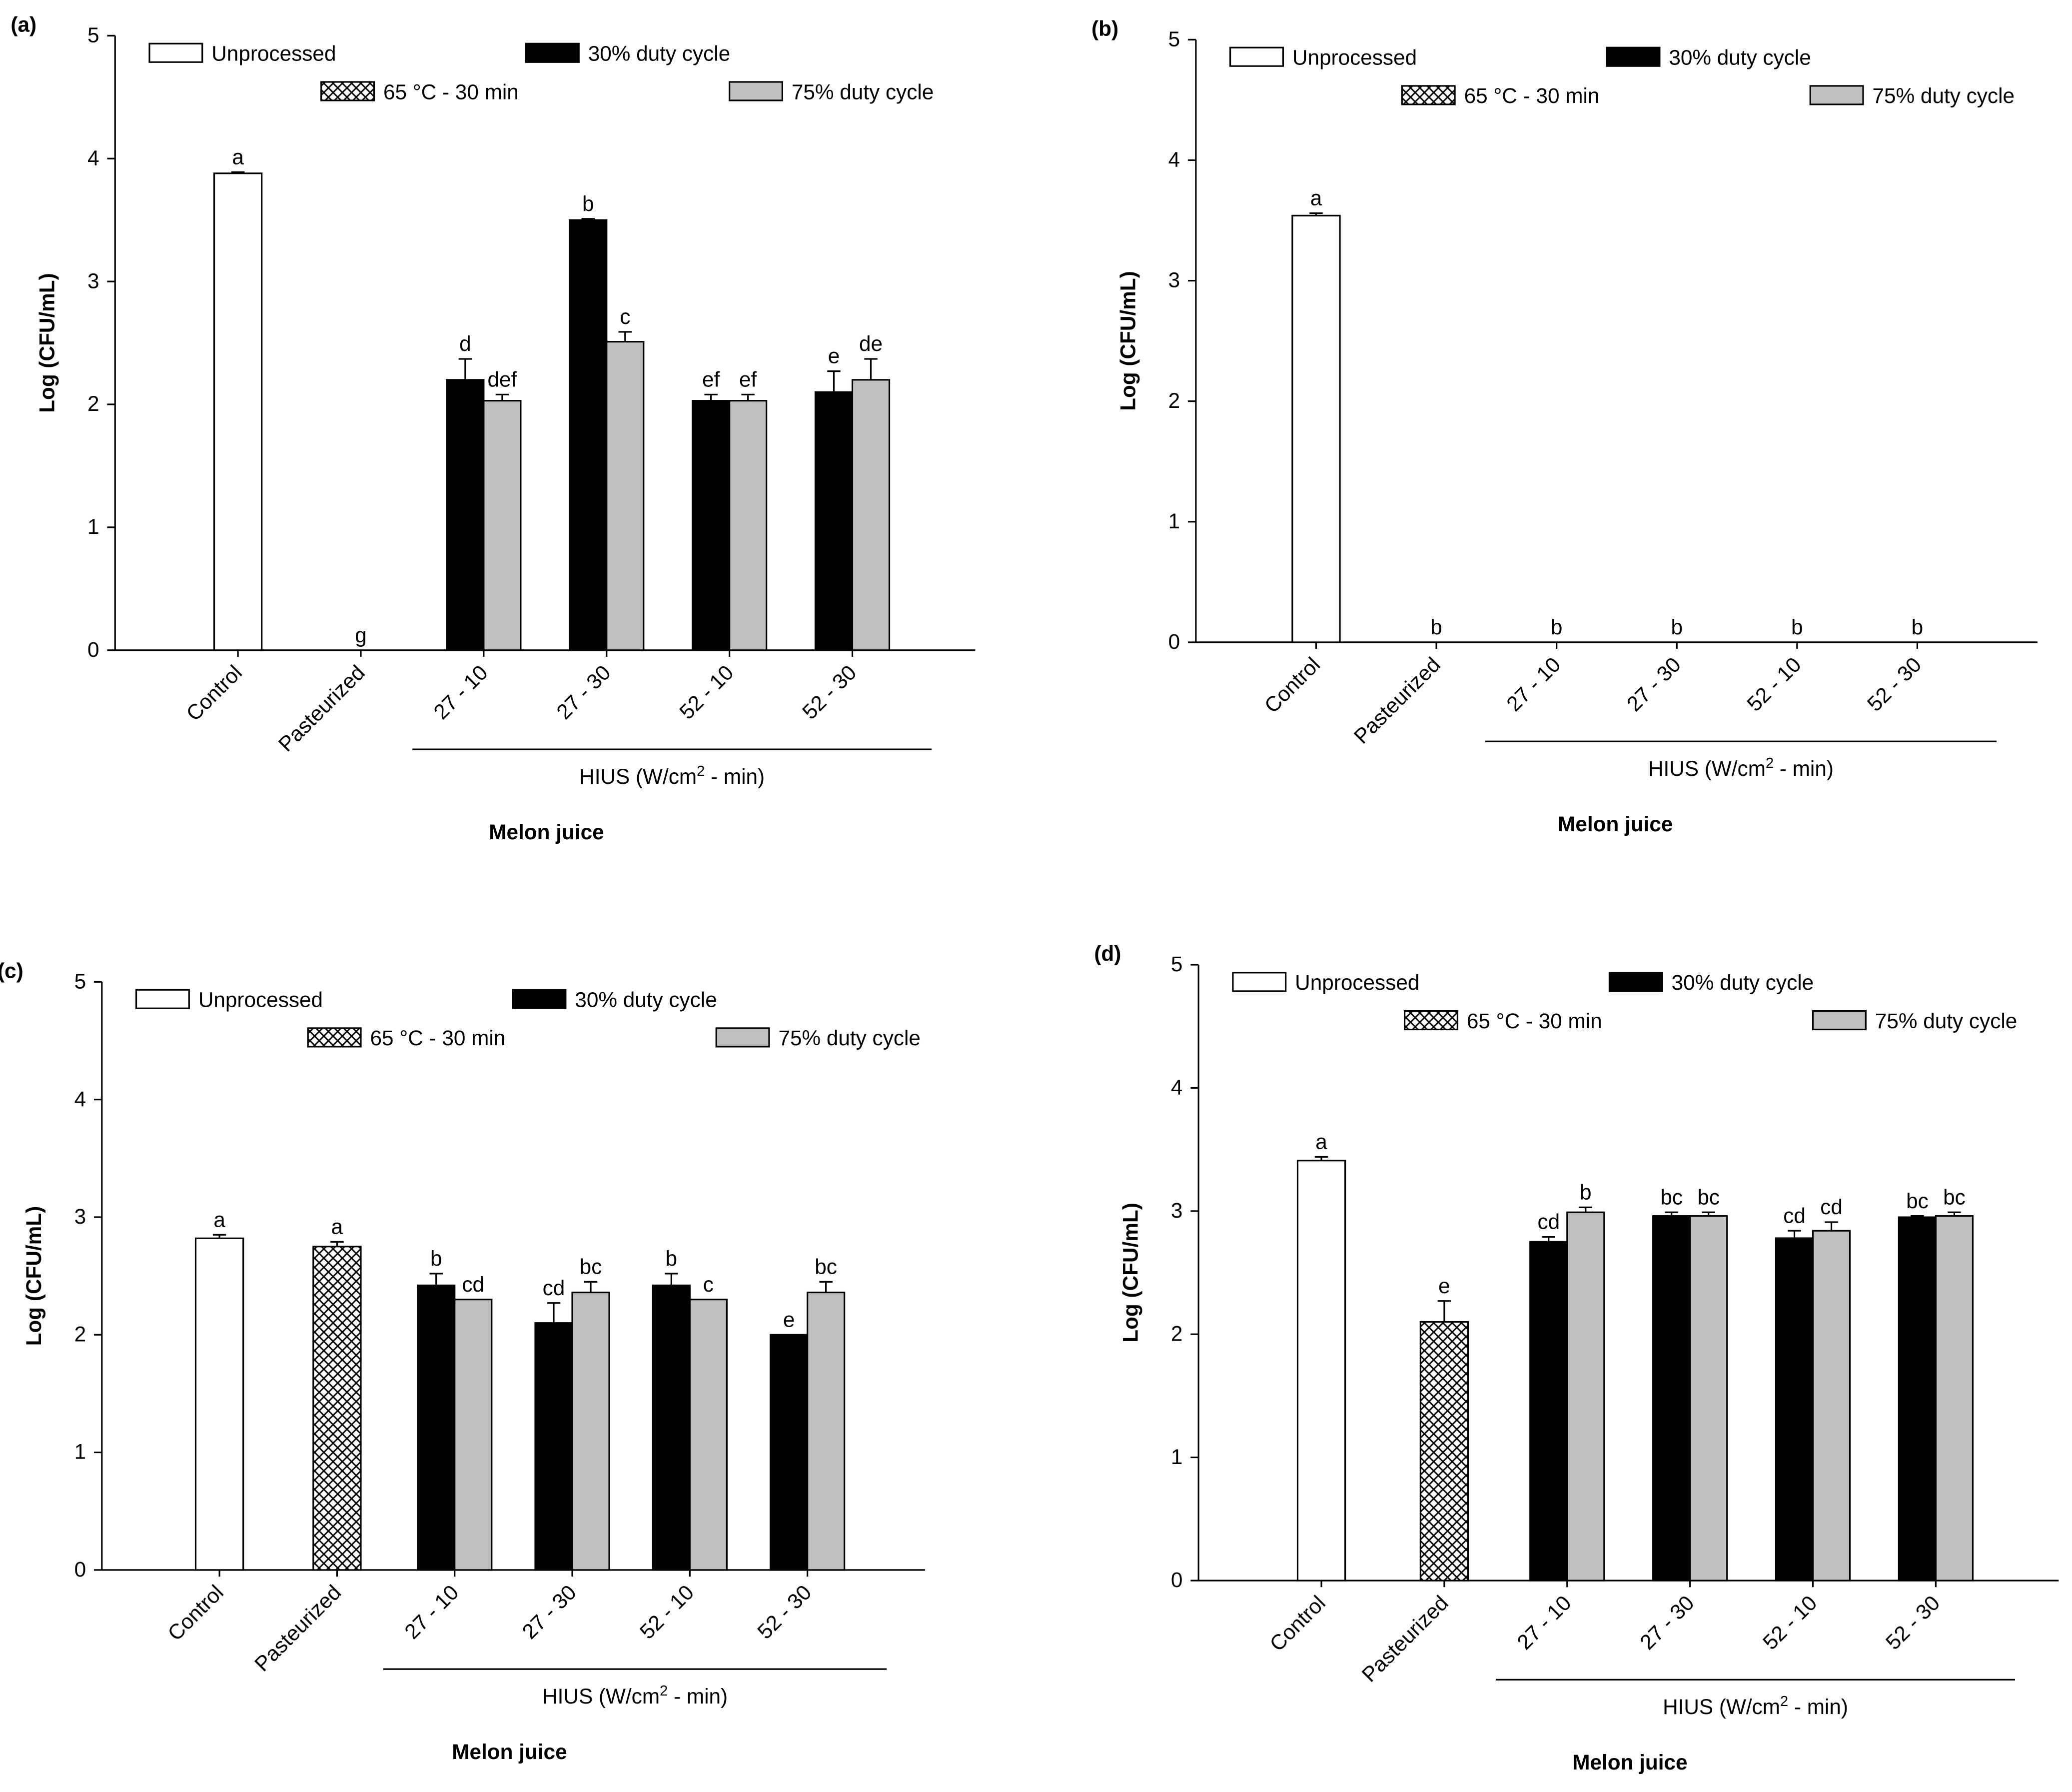 This screenshot has width=2072, height=1792. What do you see at coordinates (502, 379) in the screenshot?
I see `significance-letter: def` at bounding box center [502, 379].